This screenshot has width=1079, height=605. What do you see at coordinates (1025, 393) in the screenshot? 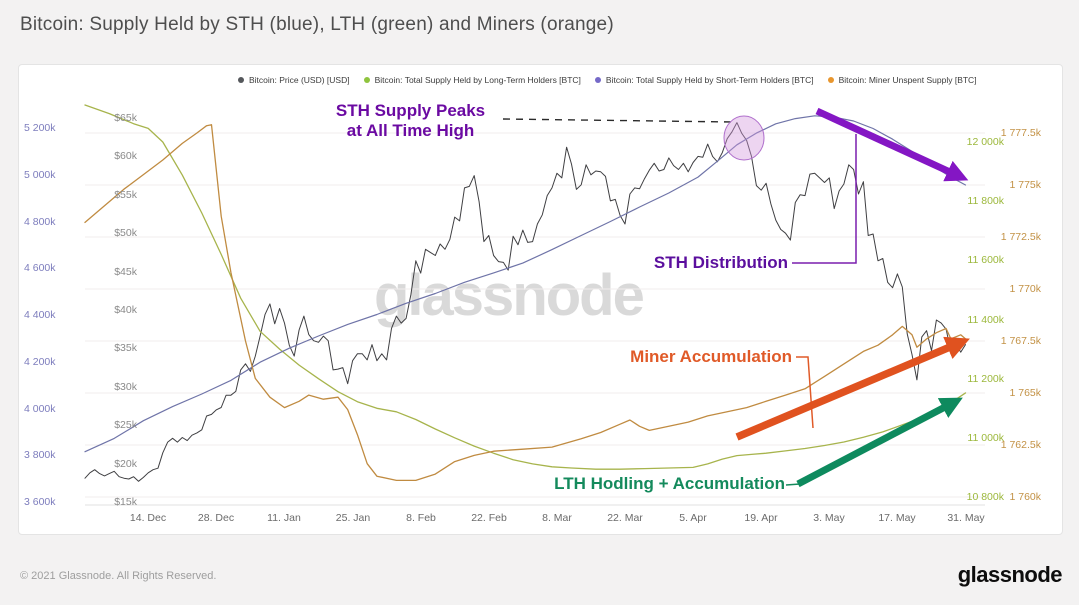
I see `axis-tick: 1 765k` at bounding box center [1025, 393].